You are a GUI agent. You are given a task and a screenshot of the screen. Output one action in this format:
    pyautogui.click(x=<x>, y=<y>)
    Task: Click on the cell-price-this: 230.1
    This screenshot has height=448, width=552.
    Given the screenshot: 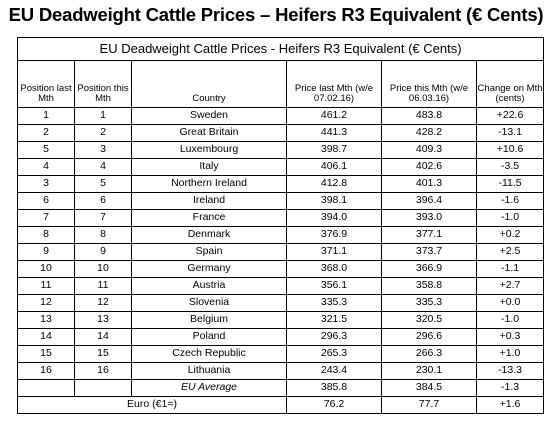 What is the action you would take?
    pyautogui.click(x=429, y=371)
    